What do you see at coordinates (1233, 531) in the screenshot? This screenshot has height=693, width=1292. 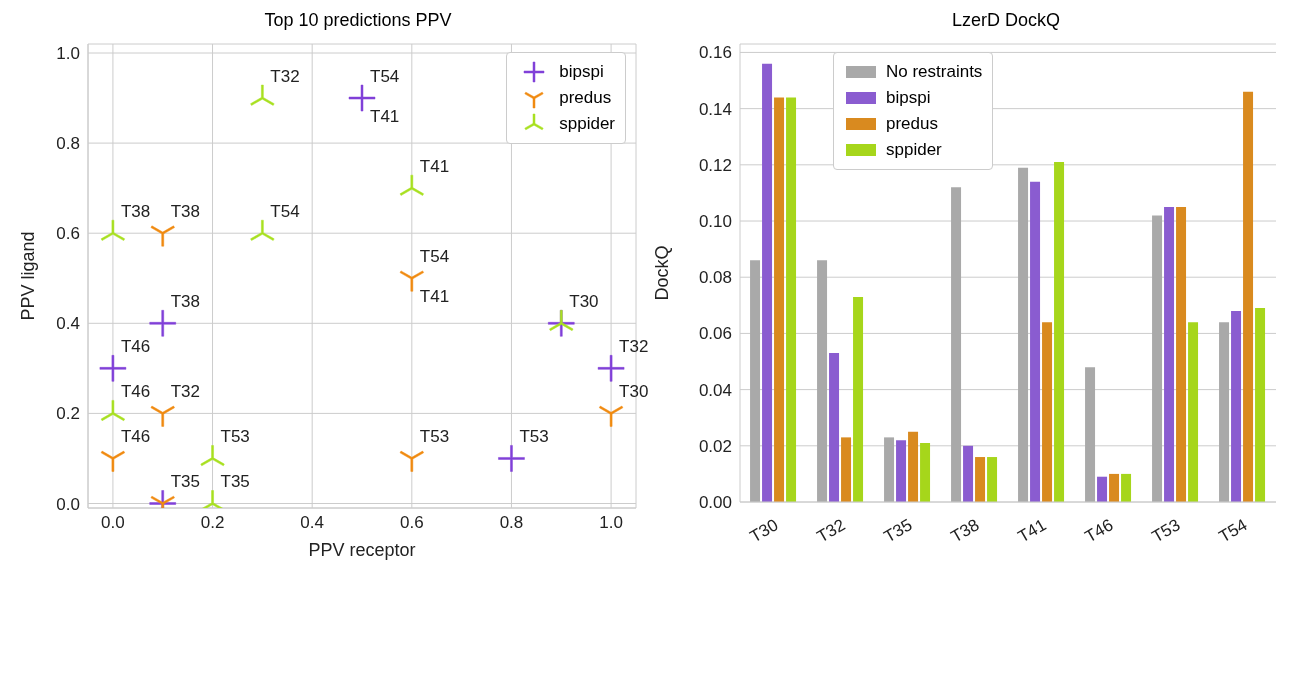 I see `x-tick-label: T54` at bounding box center [1233, 531].